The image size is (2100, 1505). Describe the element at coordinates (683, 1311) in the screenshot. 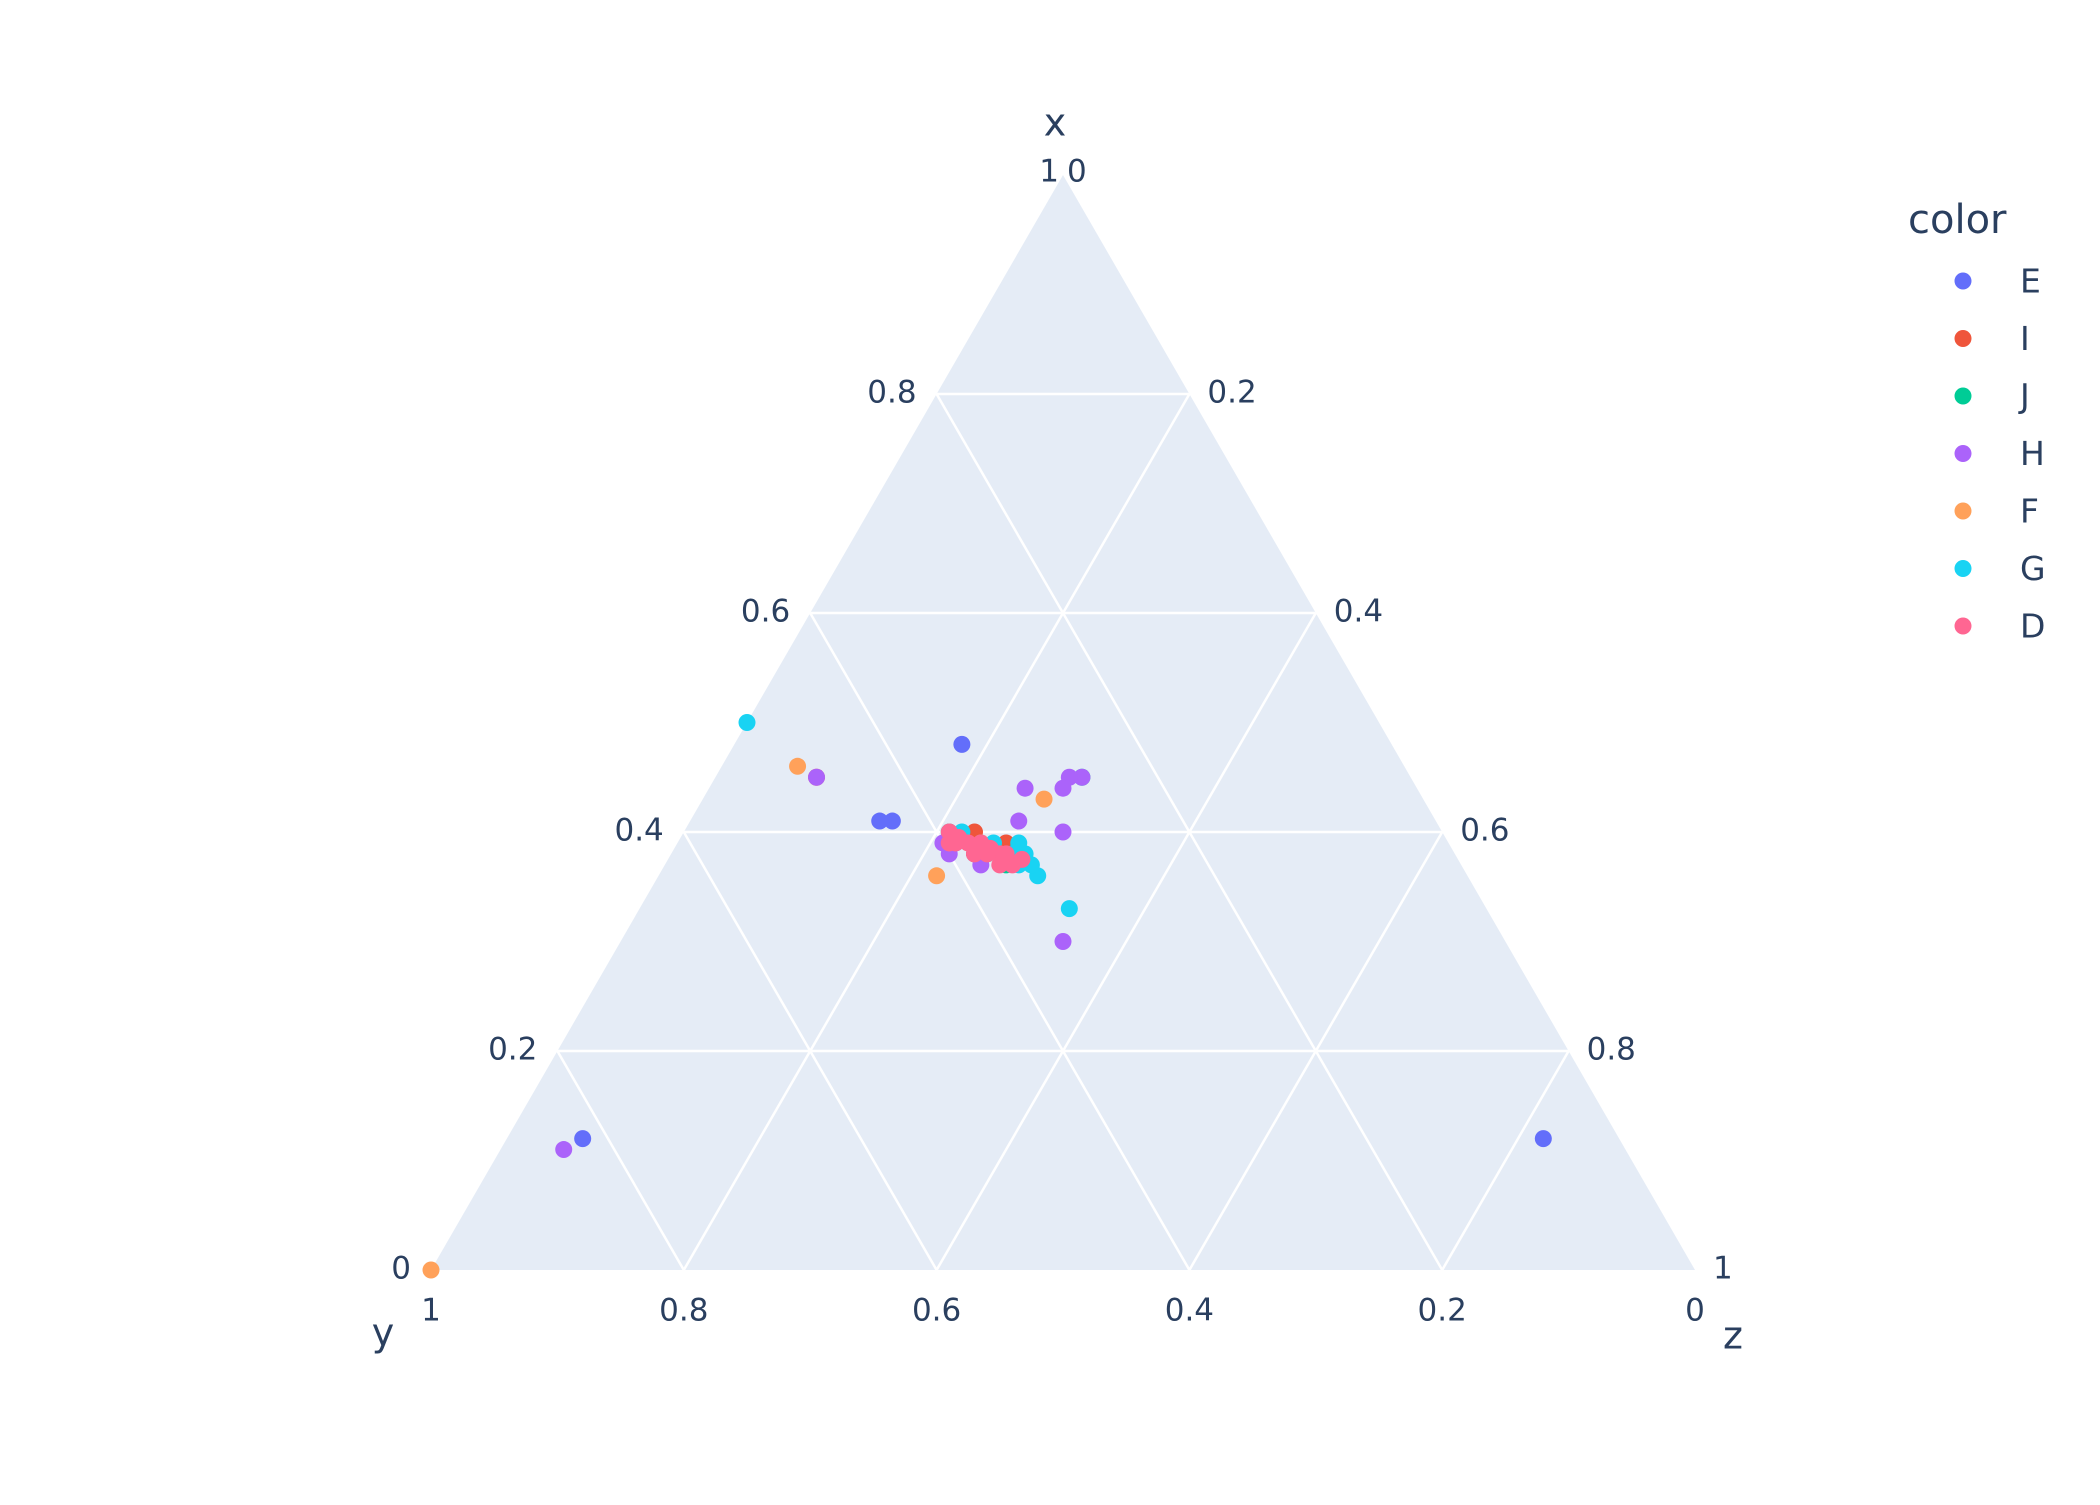

I see `y-tick-label: 0.8` at that location.